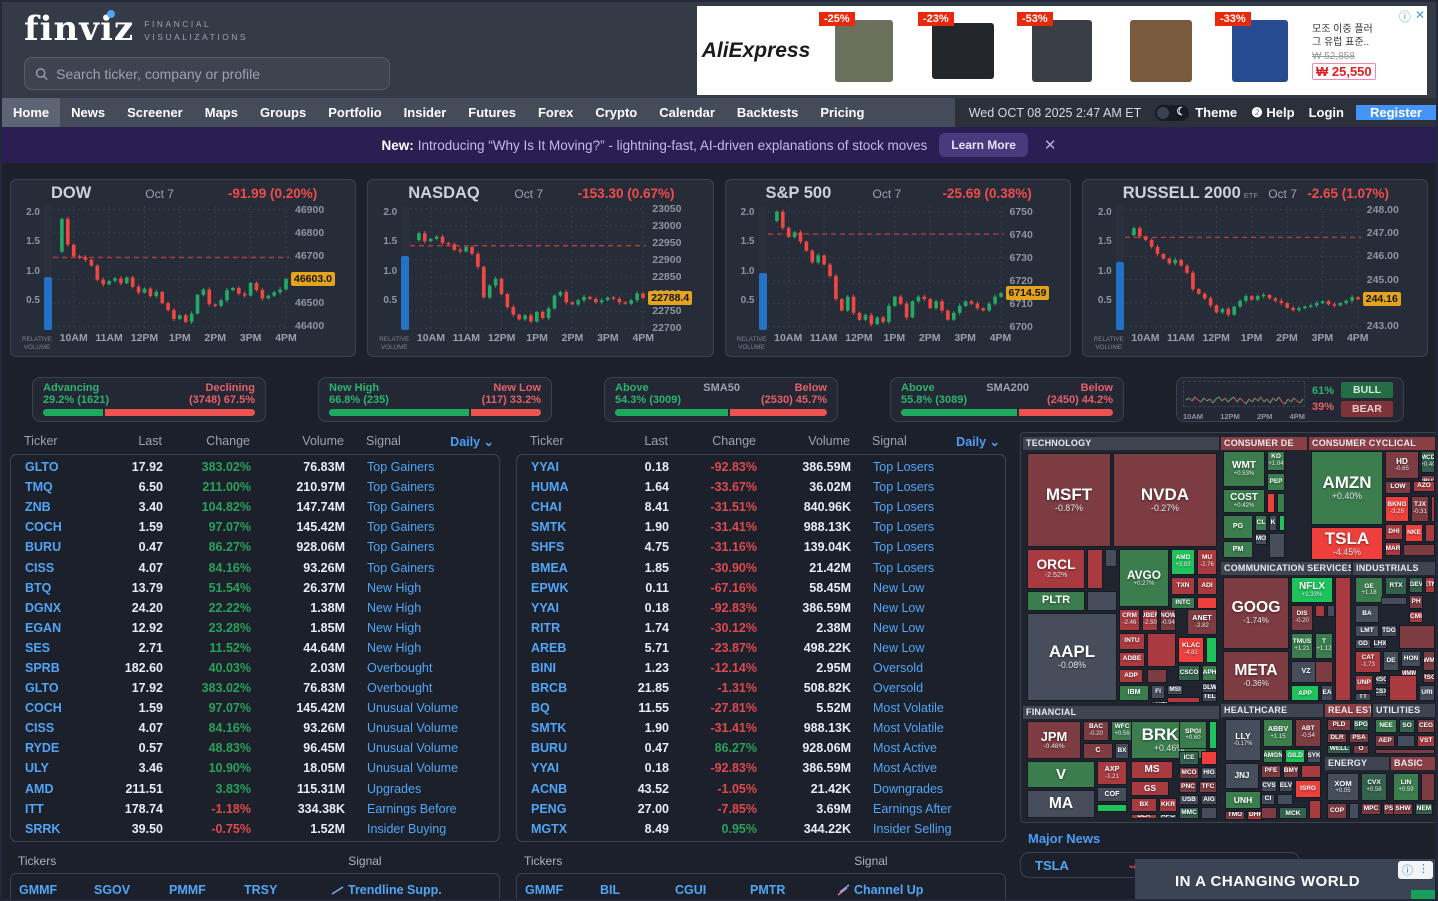  What do you see at coordinates (43, 607) in the screenshot?
I see `row-ticker: DGNX` at bounding box center [43, 607].